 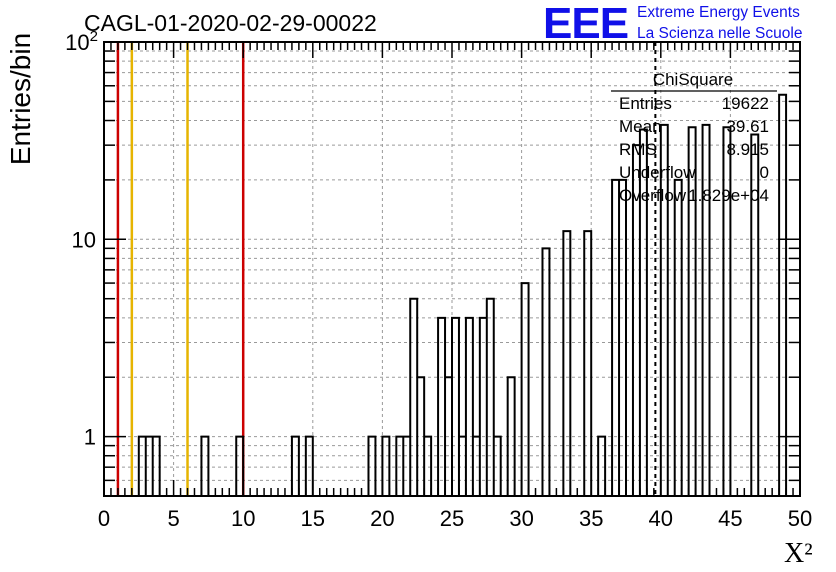 What do you see at coordinates (81, 41) in the screenshot?
I see `y-tick-label: 102` at bounding box center [81, 41].